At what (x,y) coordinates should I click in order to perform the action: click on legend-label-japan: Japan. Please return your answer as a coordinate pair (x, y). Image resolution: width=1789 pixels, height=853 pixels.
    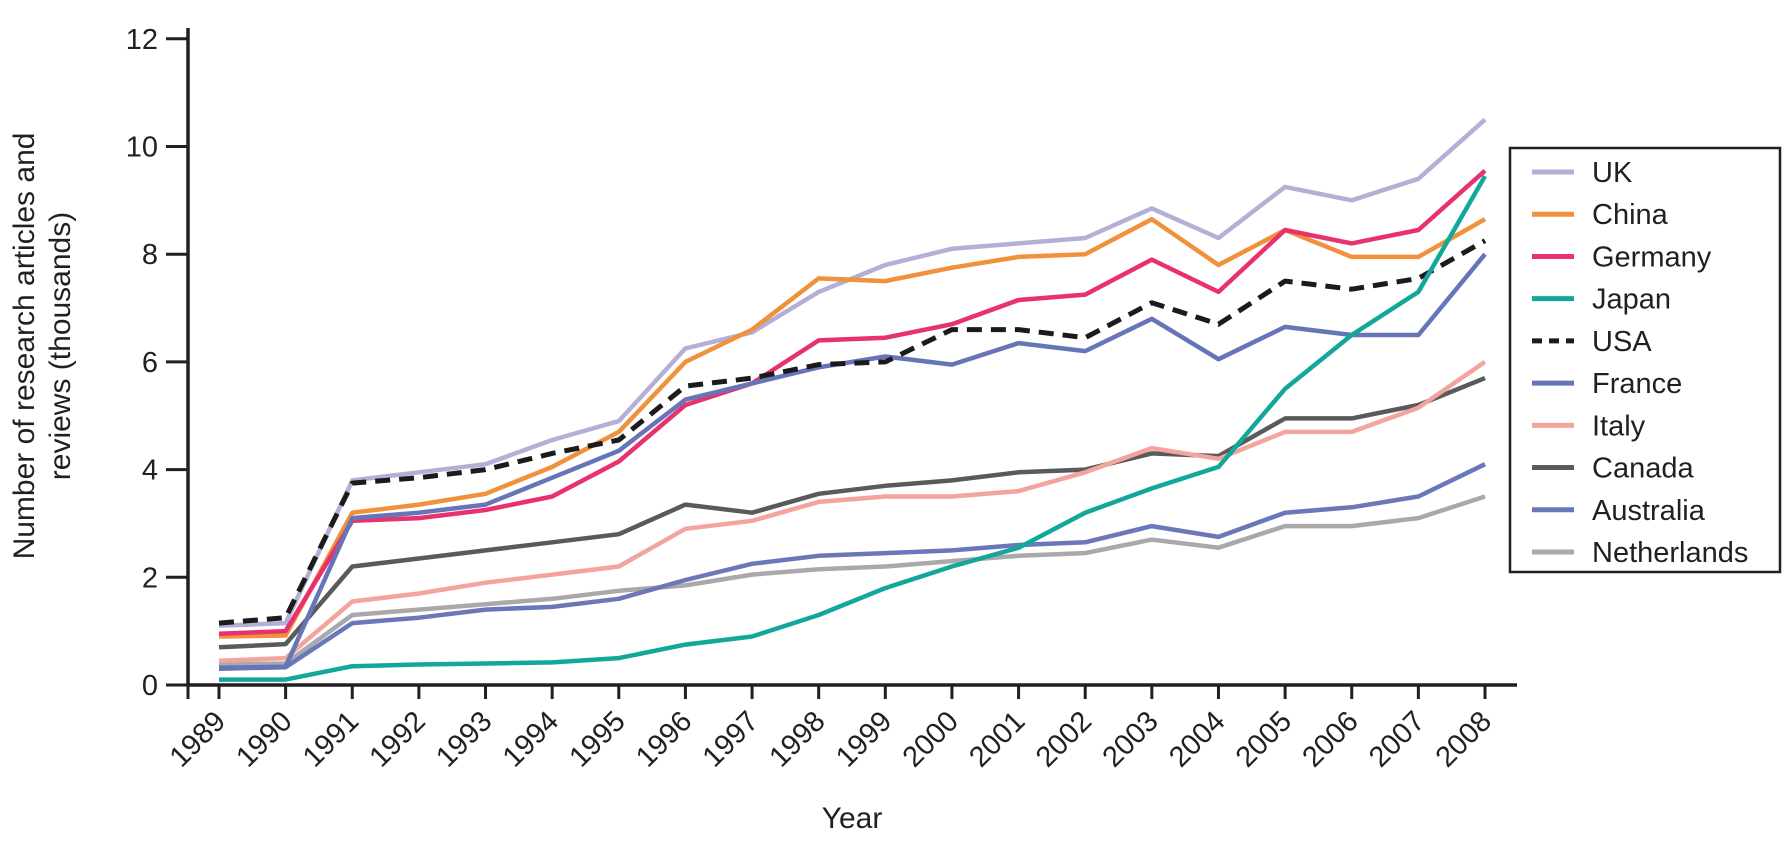
    Looking at the image, I should click on (1631, 300).